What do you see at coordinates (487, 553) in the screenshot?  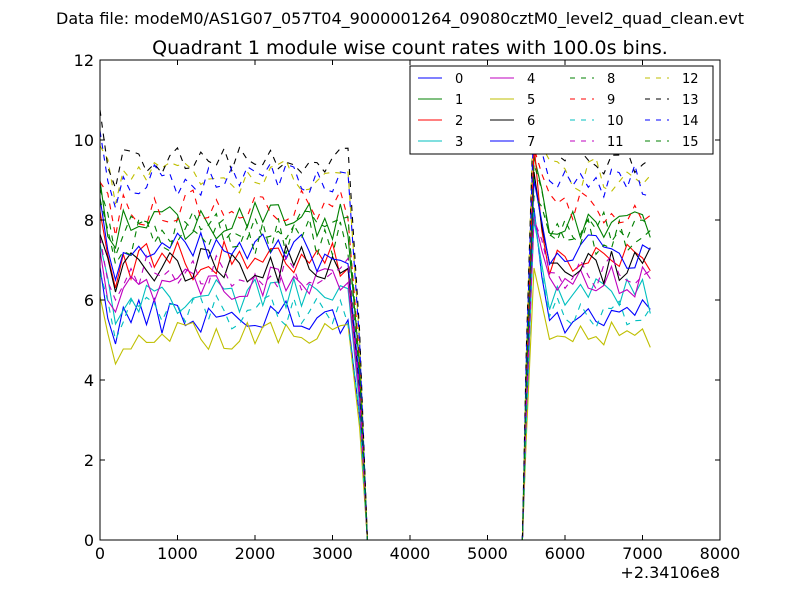 I see `x-tick-label: 5000` at bounding box center [487, 553].